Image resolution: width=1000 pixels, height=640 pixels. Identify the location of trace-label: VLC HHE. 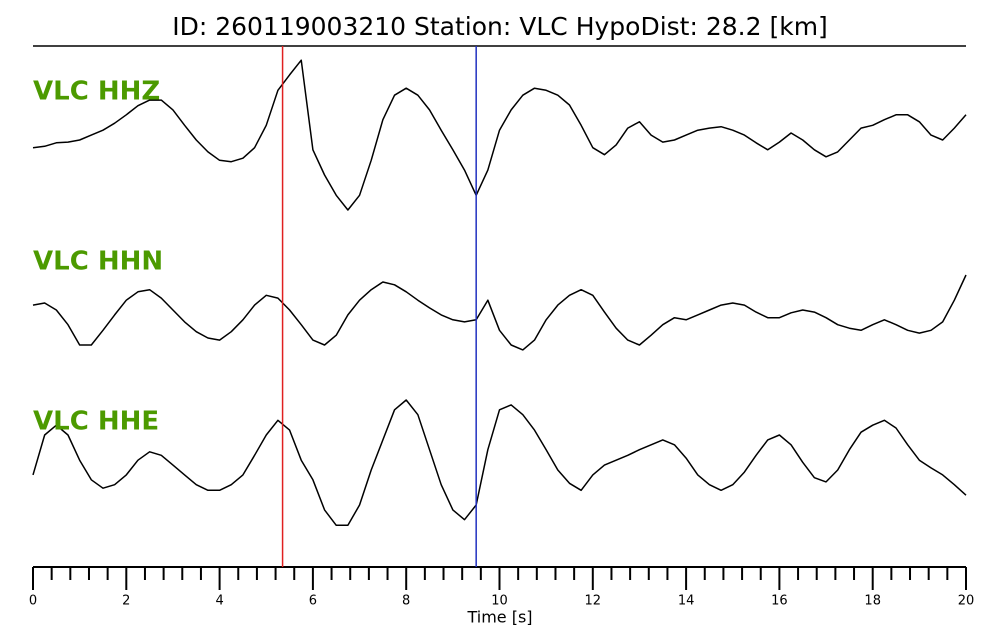
(96, 422).